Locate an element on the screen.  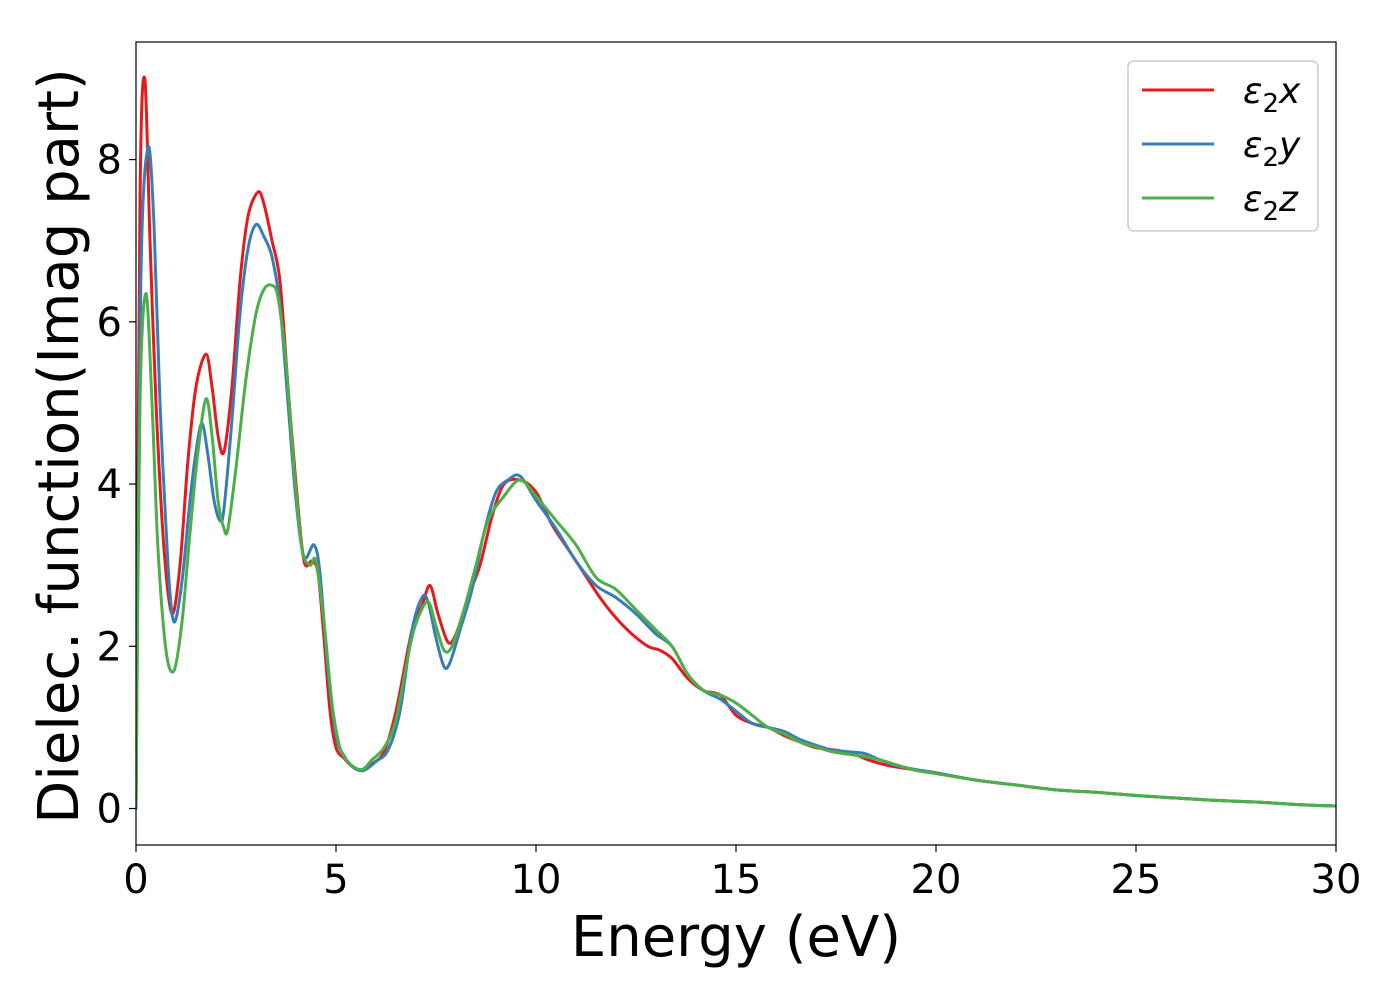
x-tick-label: 15 is located at coordinates (736, 880).